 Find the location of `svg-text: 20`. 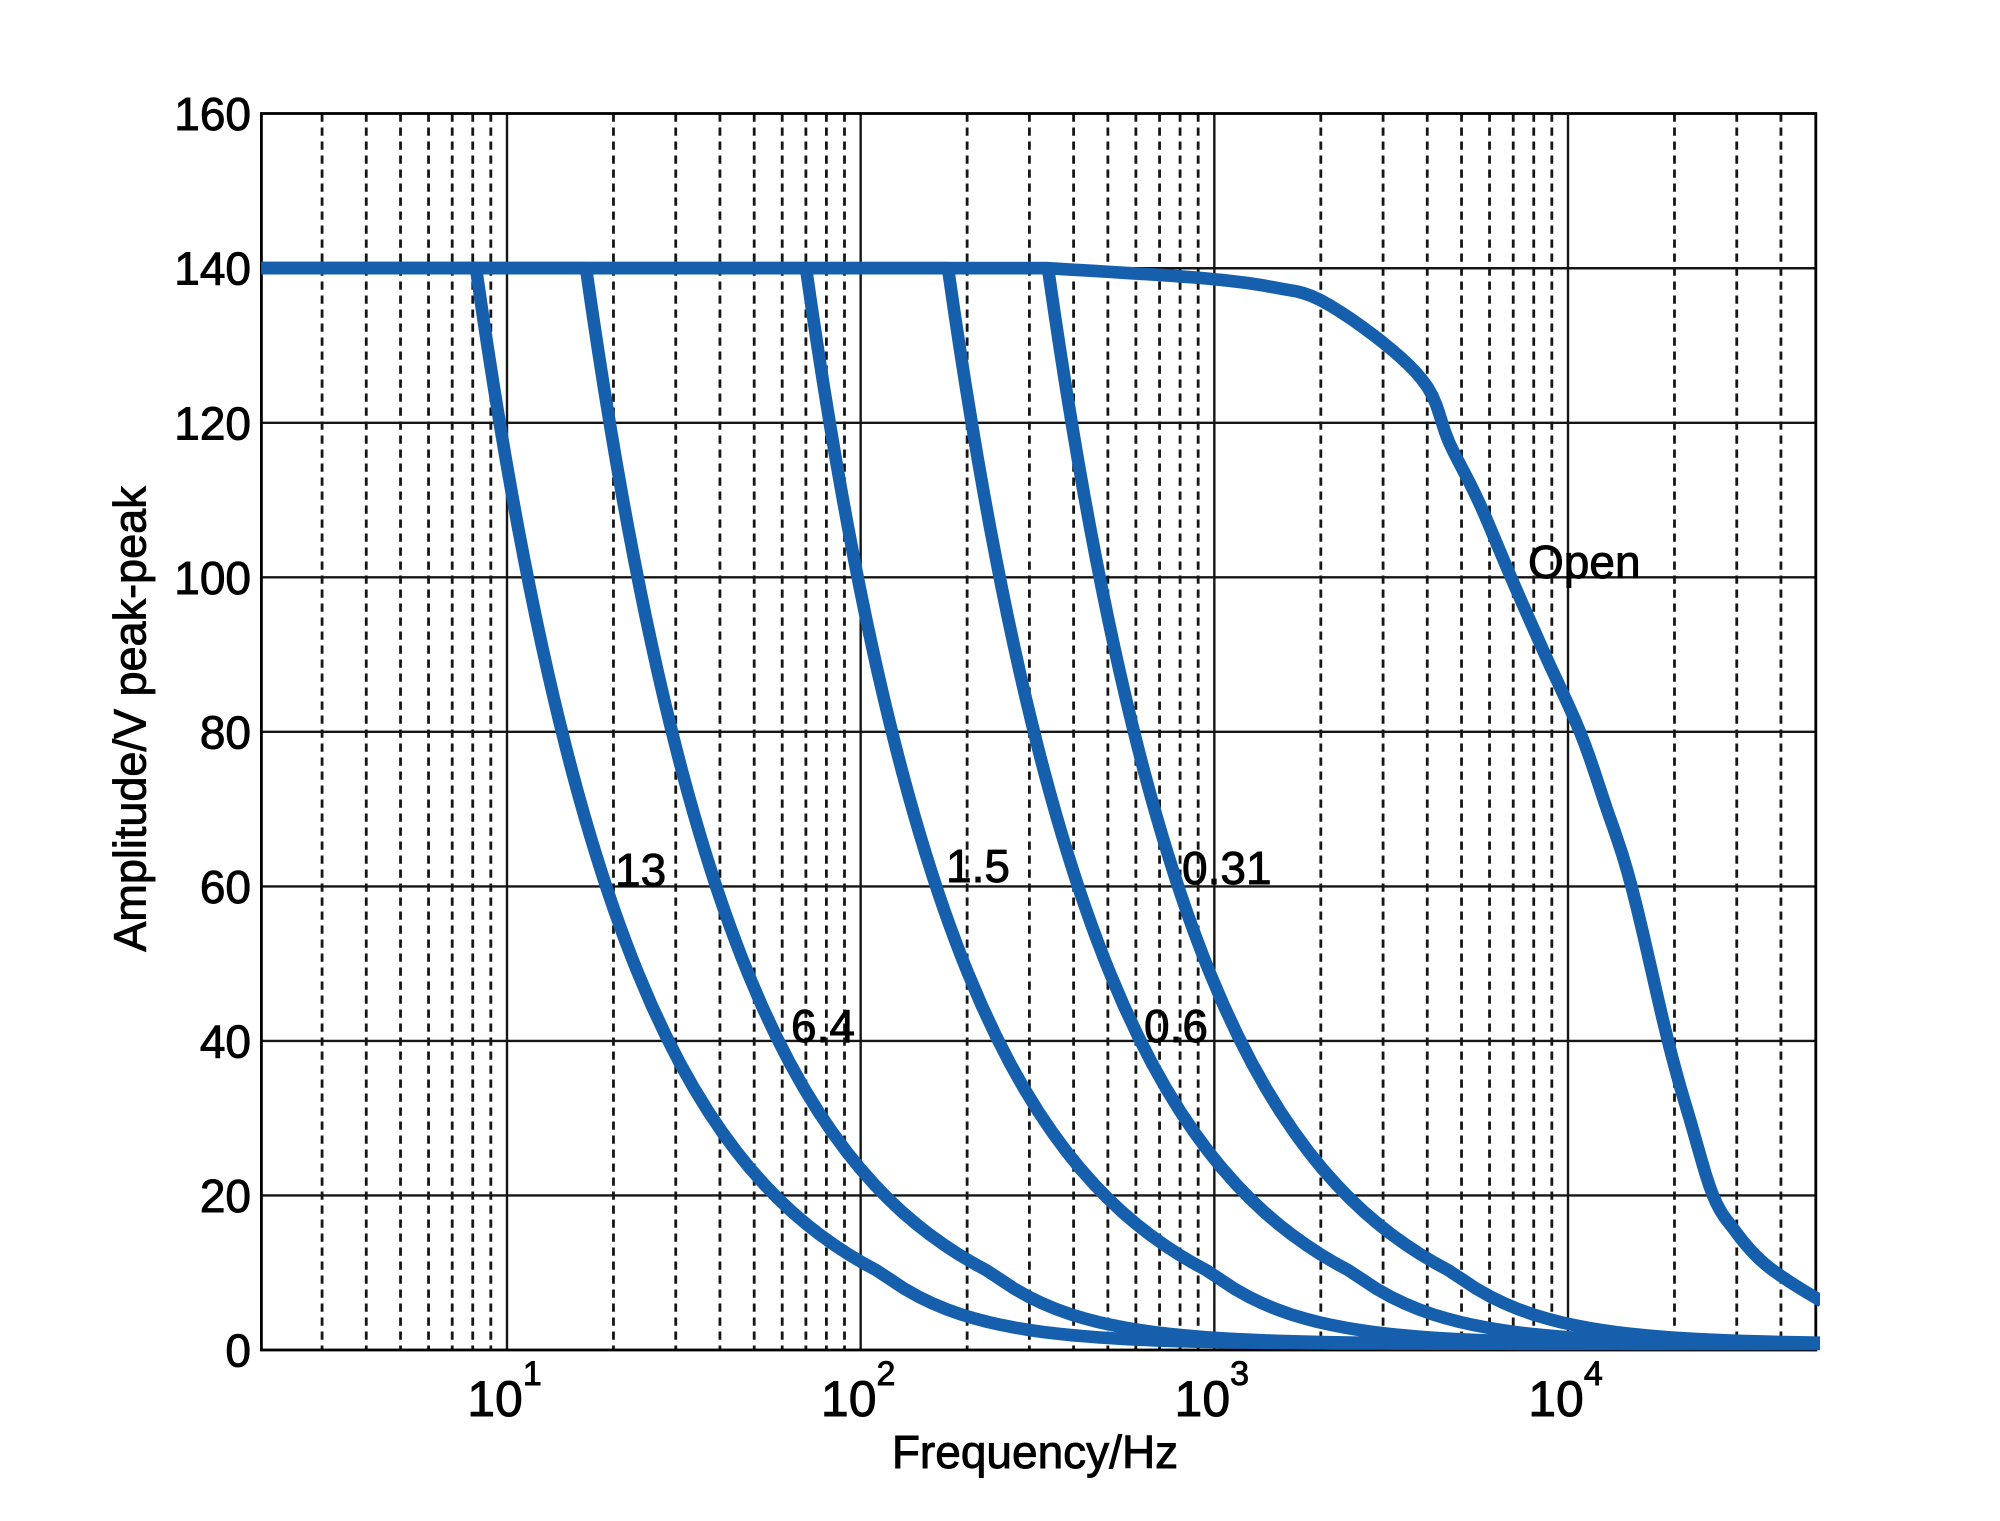

svg-text: 20 is located at coordinates (225, 1196).